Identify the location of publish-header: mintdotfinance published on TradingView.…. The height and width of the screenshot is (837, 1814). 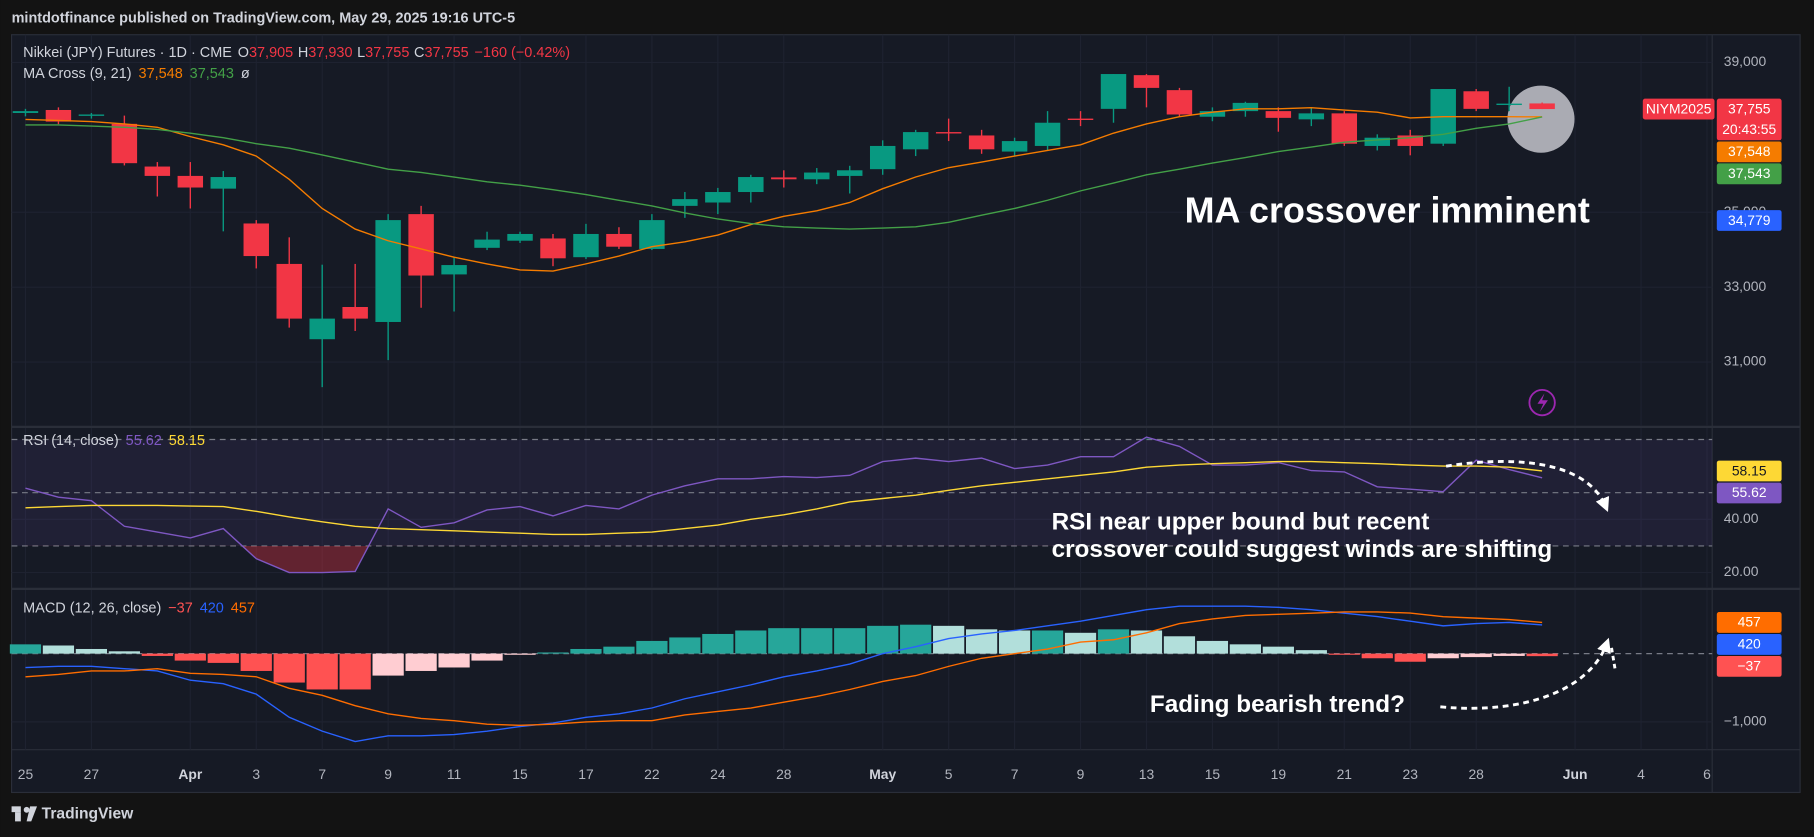
(264, 18).